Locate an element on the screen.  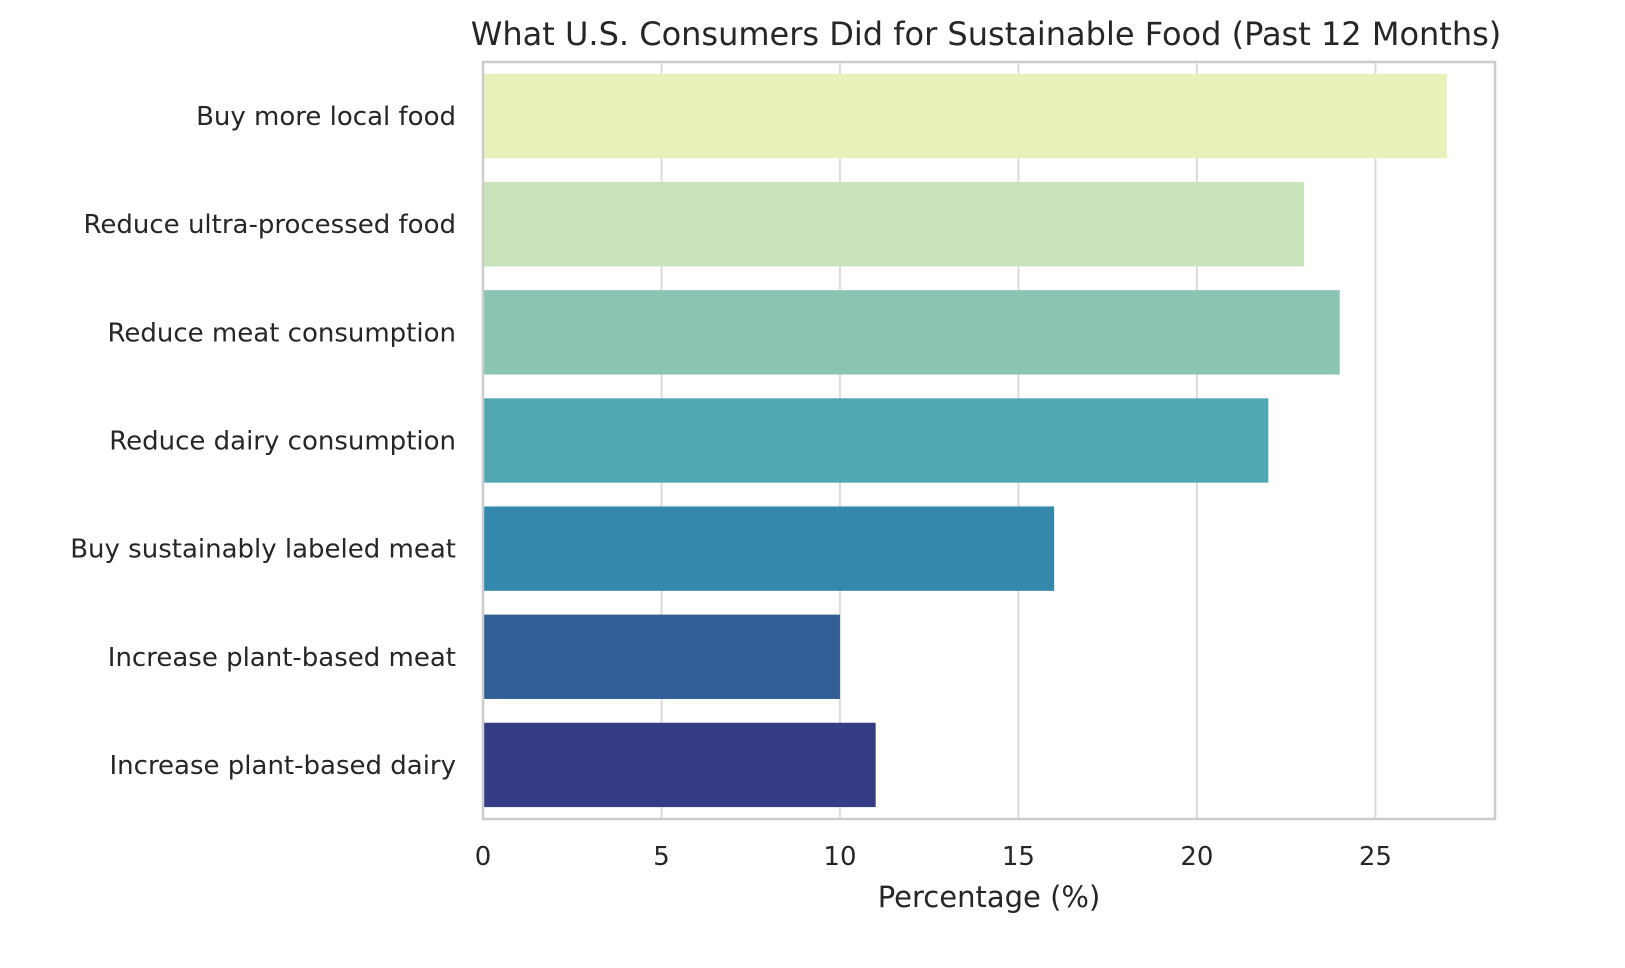
y-tick-label: Reduce meat consumption is located at coordinates (282, 333).